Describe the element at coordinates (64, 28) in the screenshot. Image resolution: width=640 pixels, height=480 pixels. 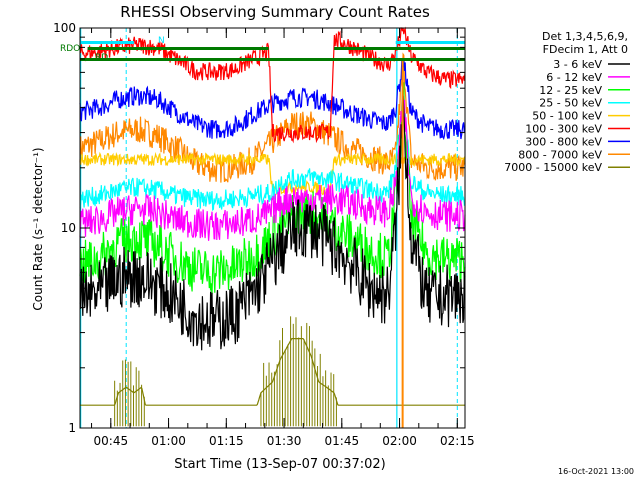
I see `y-tick-label: 100` at that location.